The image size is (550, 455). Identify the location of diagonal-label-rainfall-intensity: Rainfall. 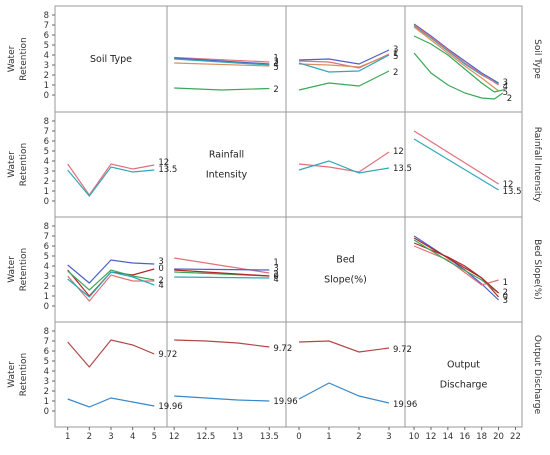
(226, 155).